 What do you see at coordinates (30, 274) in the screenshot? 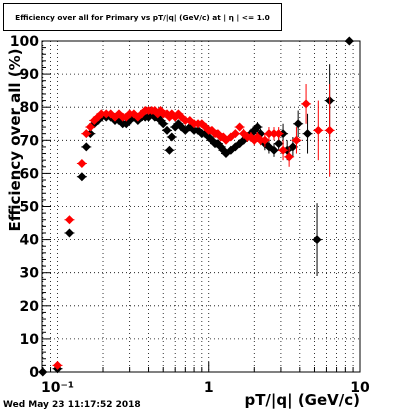
I see `y-tick-label: 30` at bounding box center [30, 274].